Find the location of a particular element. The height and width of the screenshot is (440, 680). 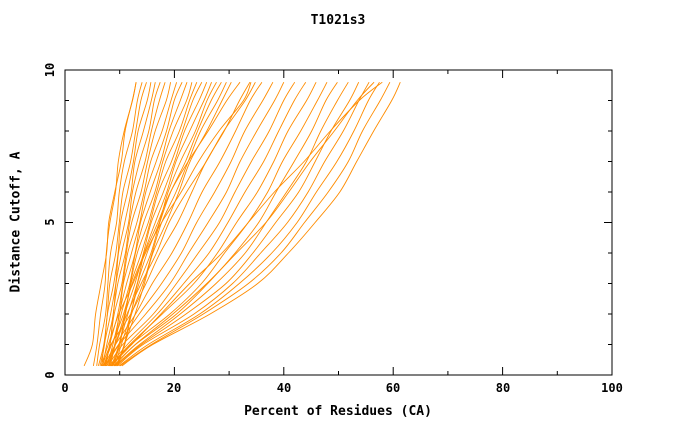

x-tick-label: 20 is located at coordinates (174, 388).